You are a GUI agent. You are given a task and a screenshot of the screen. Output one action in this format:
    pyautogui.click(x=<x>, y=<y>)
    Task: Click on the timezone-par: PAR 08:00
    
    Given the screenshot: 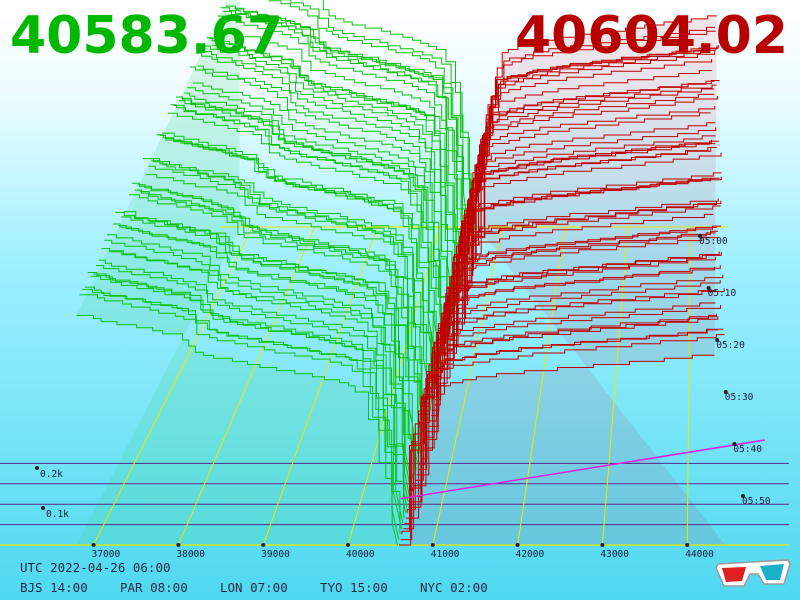 What is the action you would take?
    pyautogui.click(x=154, y=587)
    